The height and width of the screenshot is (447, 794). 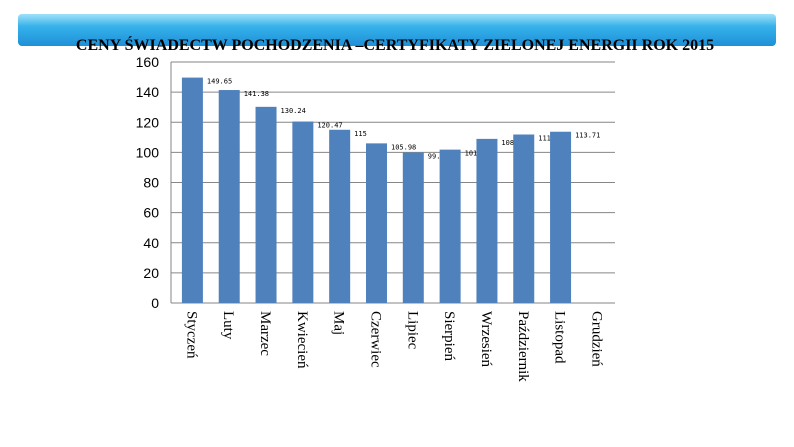 What do you see at coordinates (449, 336) in the screenshot?
I see `x-tick-label: Sierpień` at bounding box center [449, 336].